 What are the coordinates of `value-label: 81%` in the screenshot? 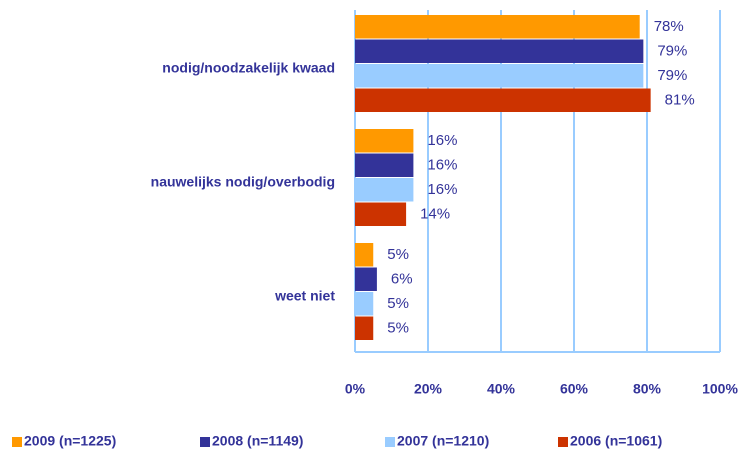 It's located at (680, 100).